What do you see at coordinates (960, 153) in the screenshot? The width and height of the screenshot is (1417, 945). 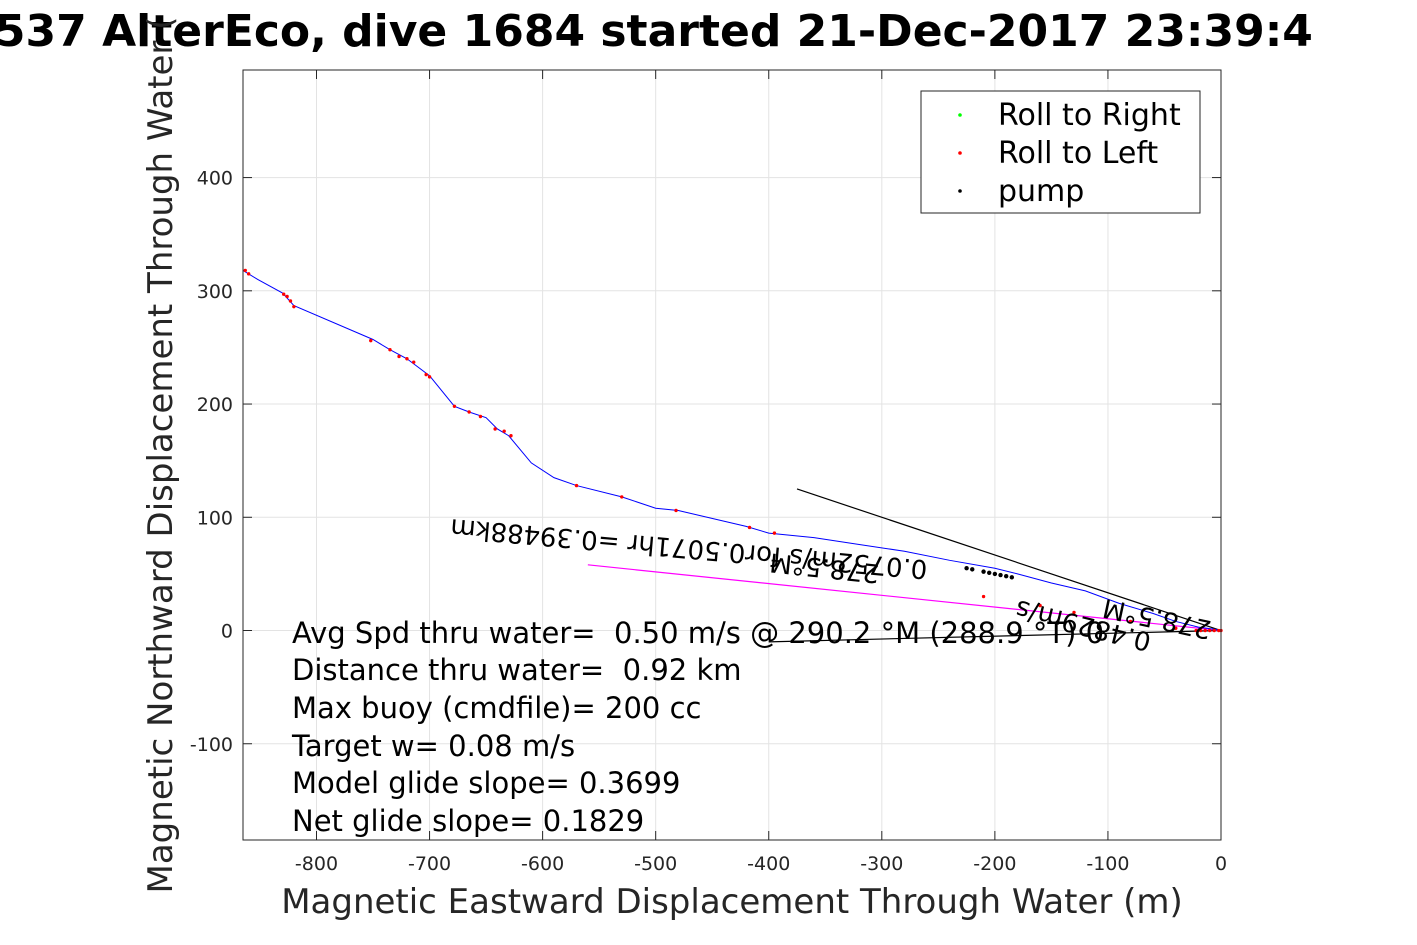 I see `legend-marker-roll-left` at bounding box center [960, 153].